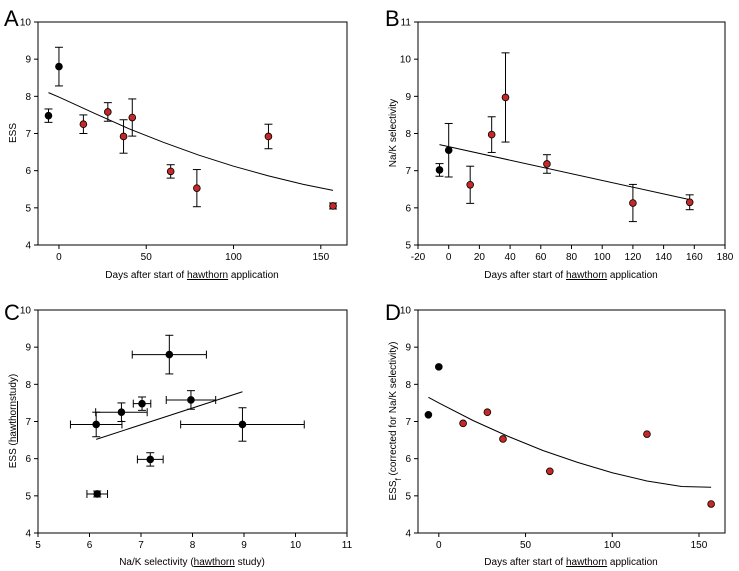 This screenshot has width=739, height=571. Describe the element at coordinates (392, 18) in the screenshot. I see `panel-letter: B` at that location.